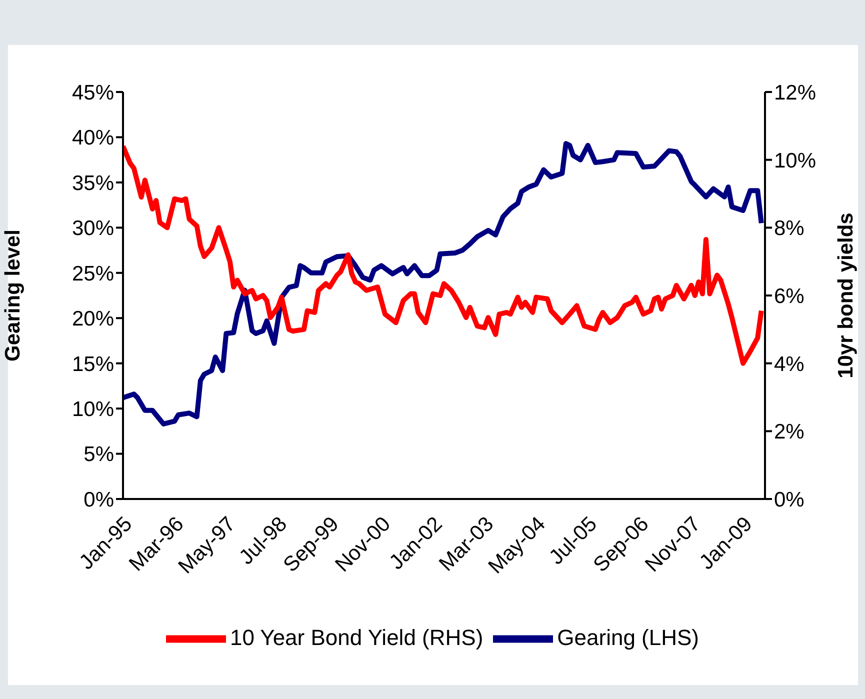 This screenshot has height=699, width=865. Describe the element at coordinates (93, 183) in the screenshot. I see `y-tick-label: 35%` at that location.